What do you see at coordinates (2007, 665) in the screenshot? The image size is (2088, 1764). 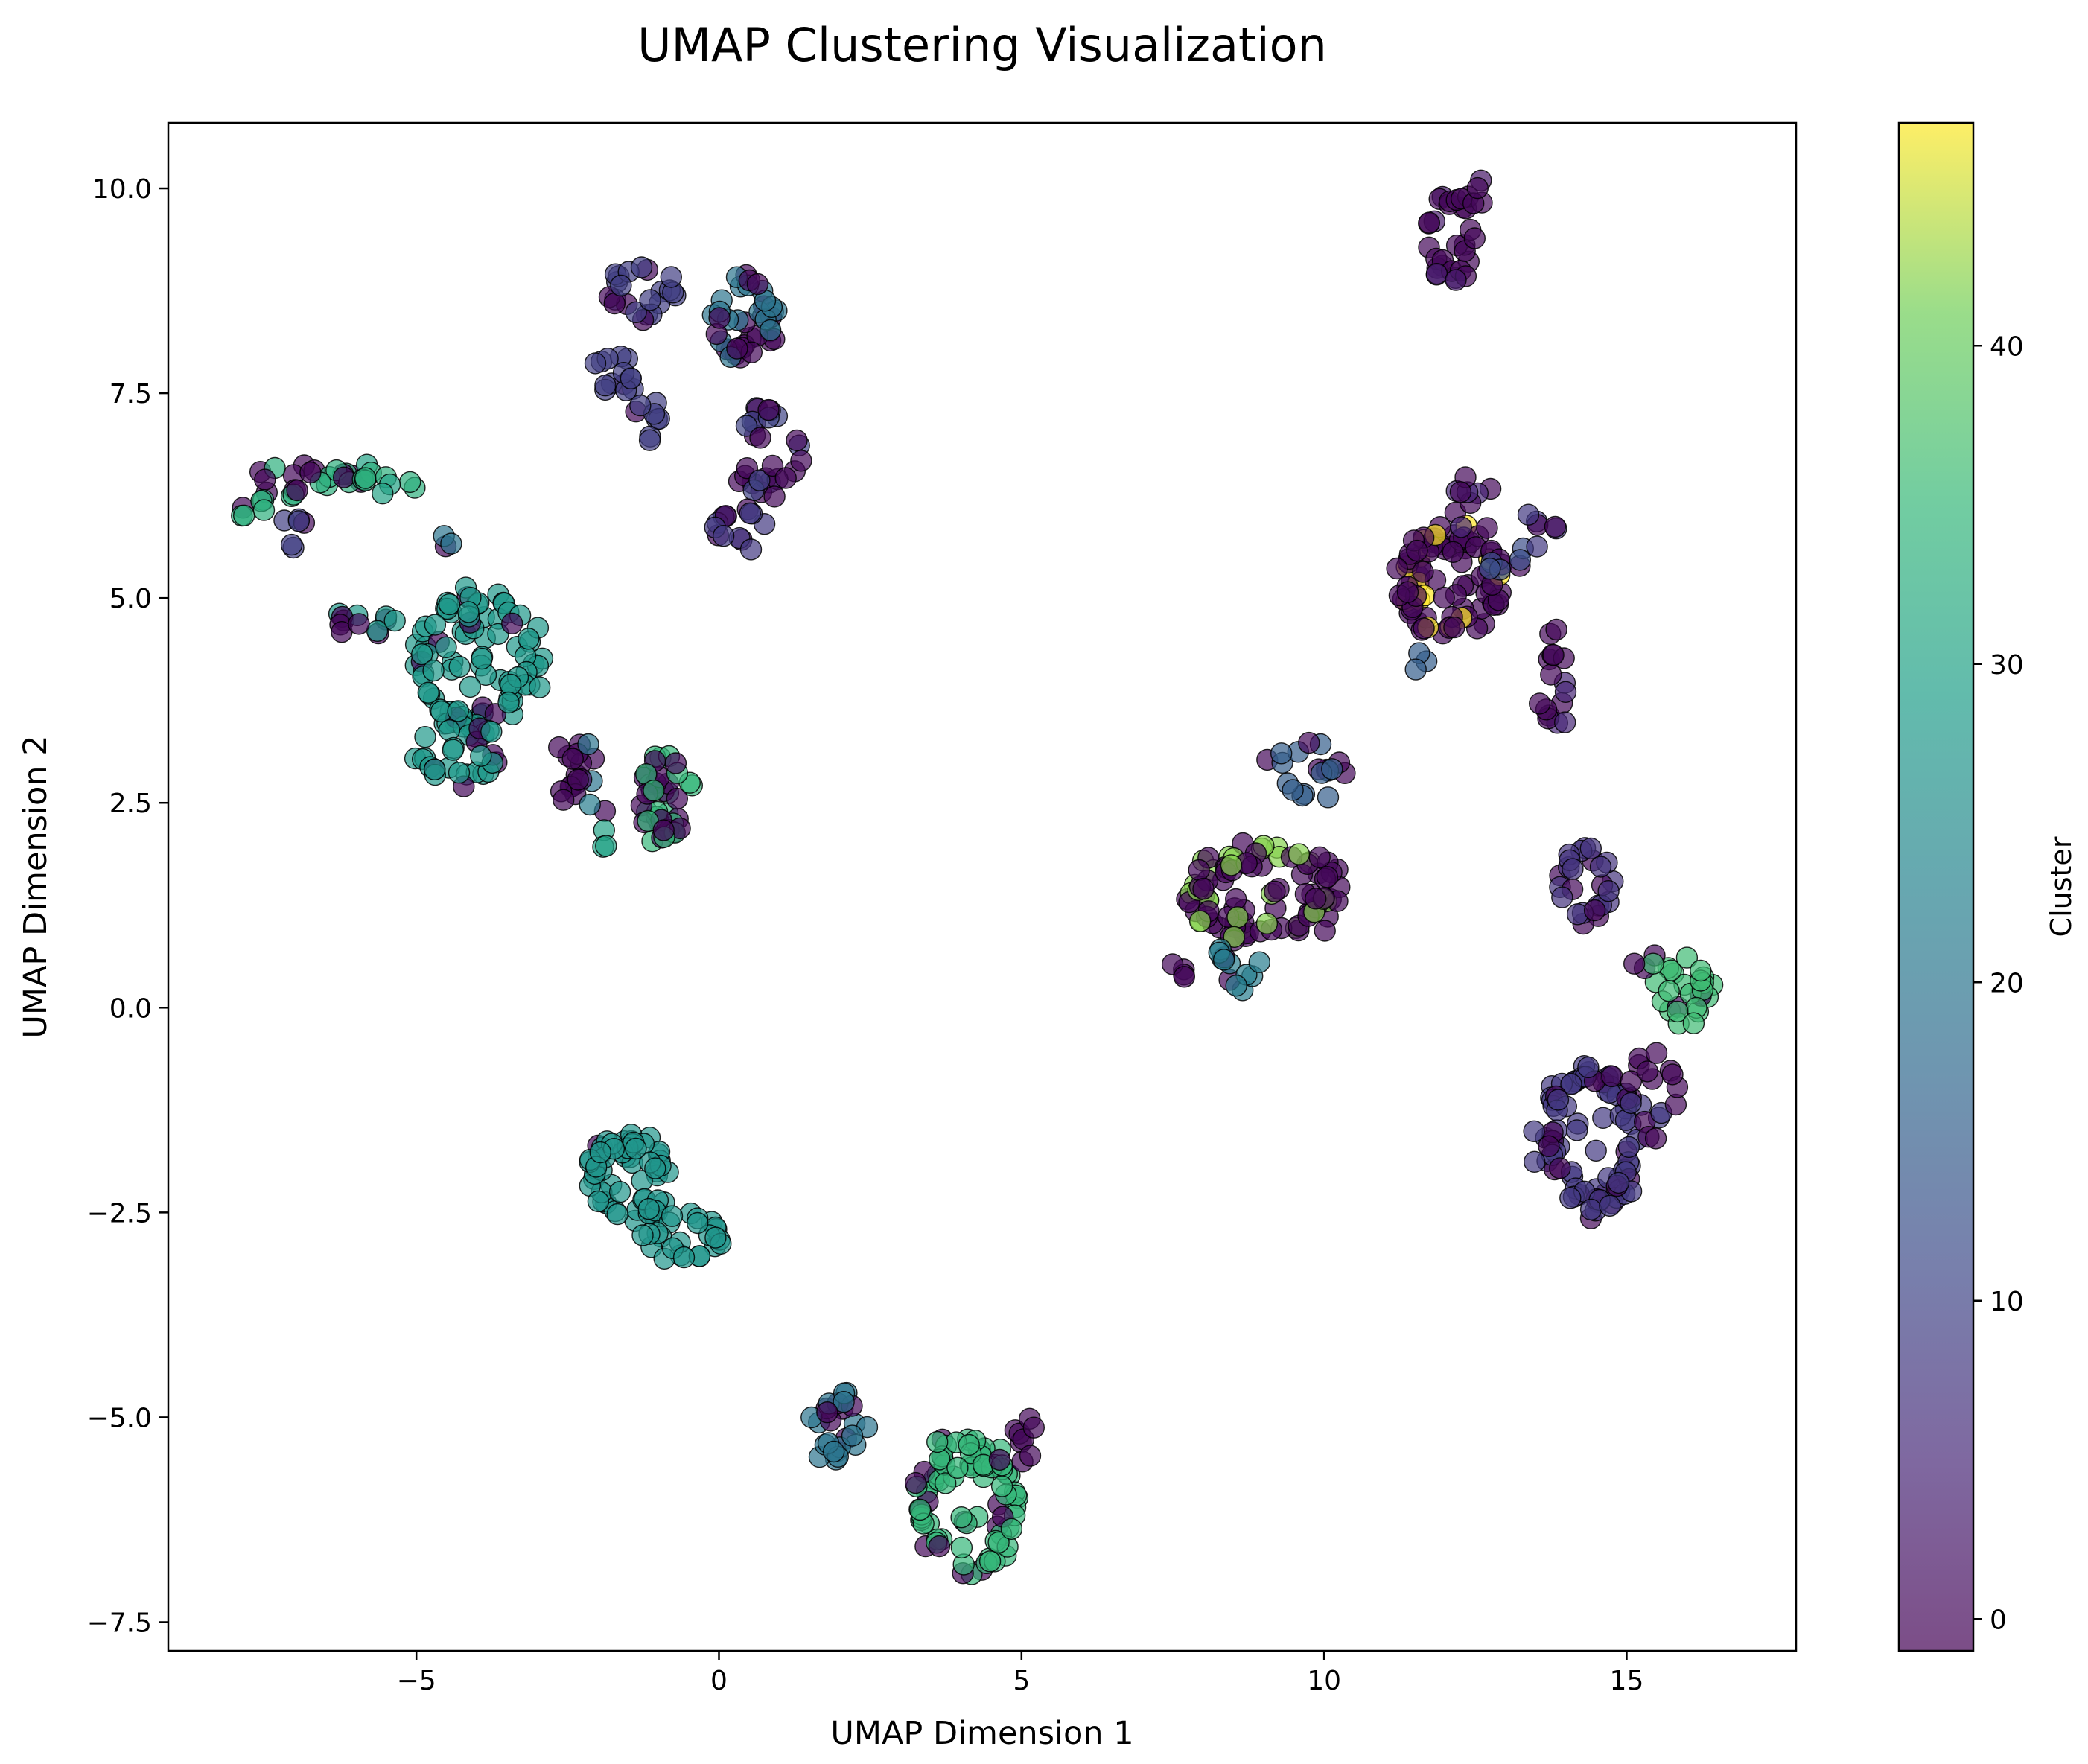 I see `colorbar-tick-label: 30` at bounding box center [2007, 665].